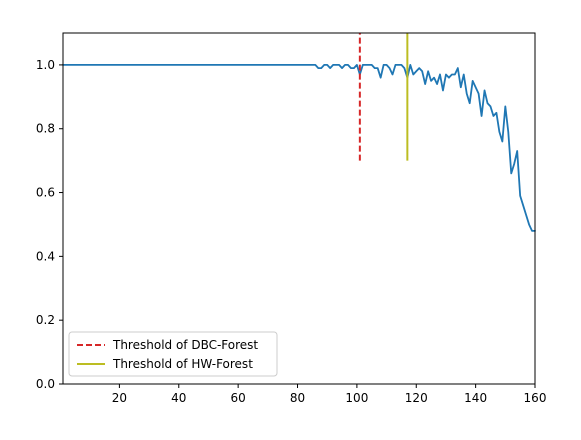 The width and height of the screenshot is (581, 440). What do you see at coordinates (45, 65) in the screenshot?
I see `y-tick-label: 1.0` at bounding box center [45, 65].